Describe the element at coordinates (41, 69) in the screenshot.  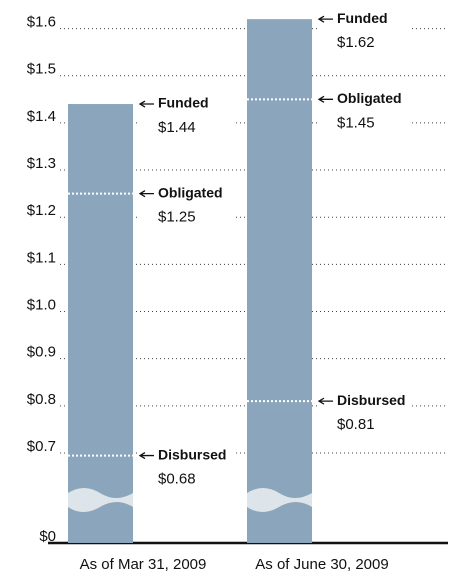
I see `y-tick-label: $1.5` at that location.